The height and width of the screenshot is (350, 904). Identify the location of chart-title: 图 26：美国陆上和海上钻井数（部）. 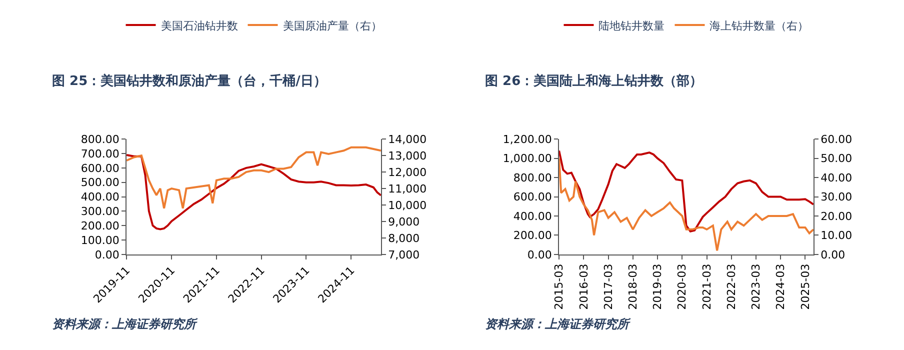
(594, 81).